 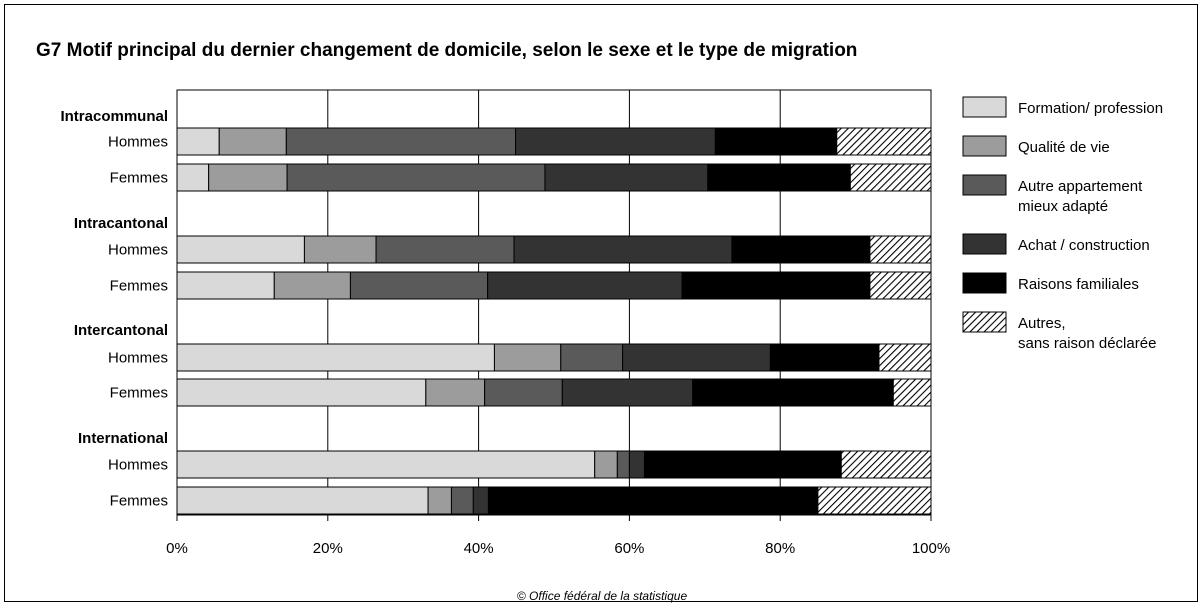 I want to click on x-tick-label: 40%, so click(x=479, y=548).